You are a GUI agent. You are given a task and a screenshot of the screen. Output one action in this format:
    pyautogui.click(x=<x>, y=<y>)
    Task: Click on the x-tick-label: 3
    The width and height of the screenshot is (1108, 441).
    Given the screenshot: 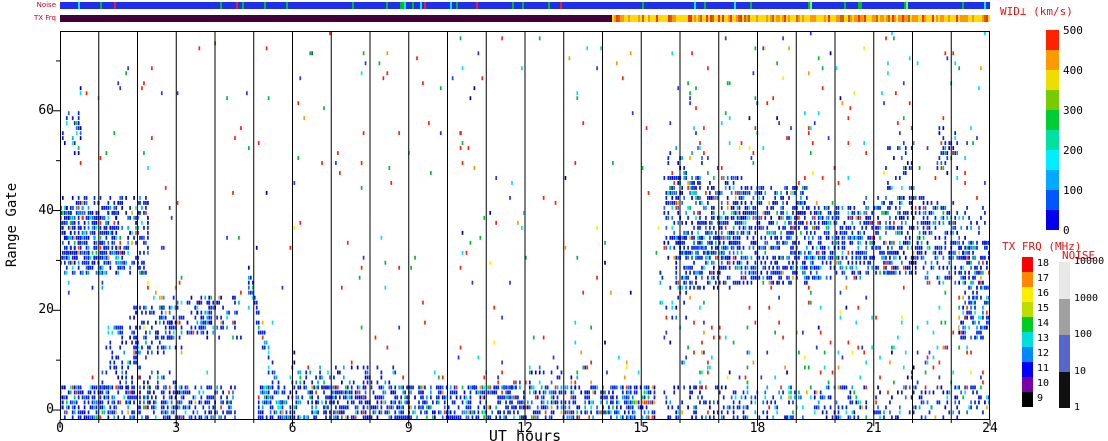 What is the action you would take?
    pyautogui.click(x=176, y=428)
    